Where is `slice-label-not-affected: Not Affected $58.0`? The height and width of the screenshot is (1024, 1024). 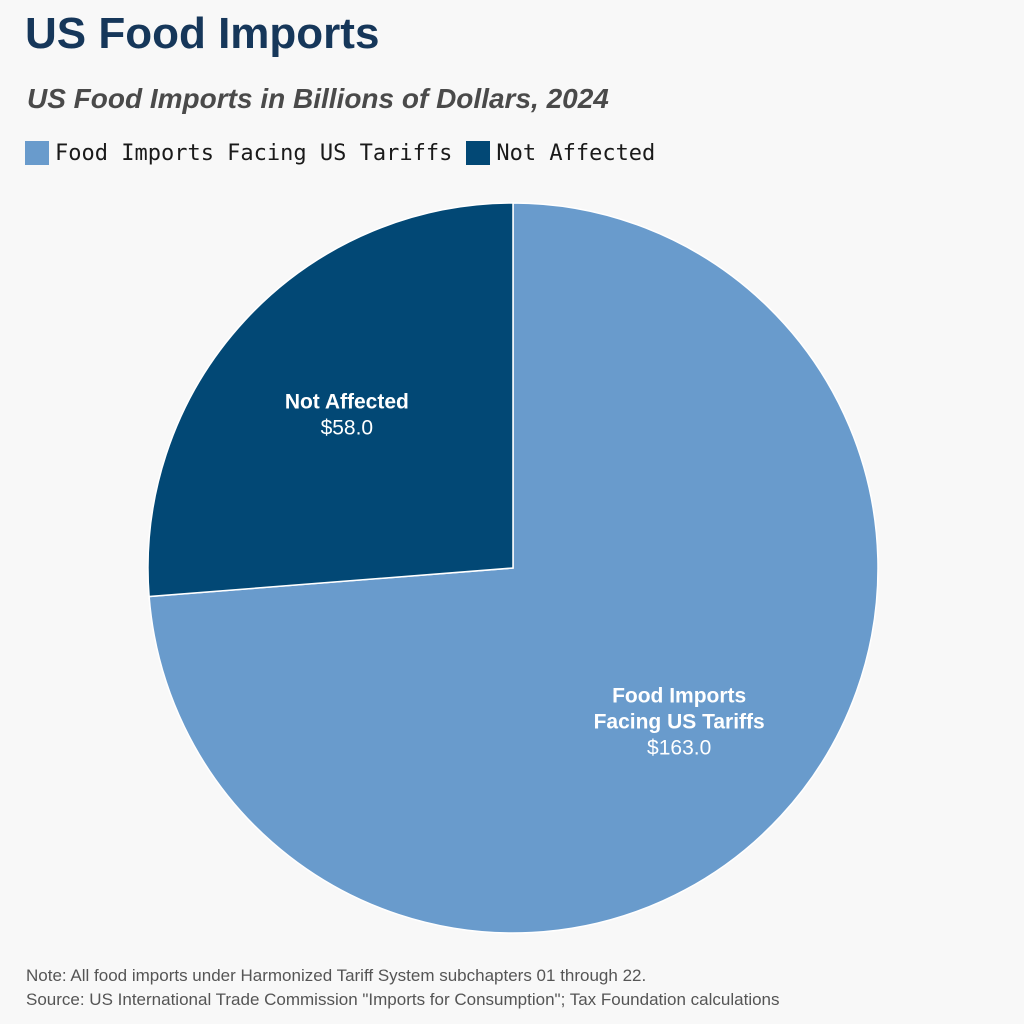
slice-label-not-affected: Not Affected $58.0 is located at coordinates (347, 414).